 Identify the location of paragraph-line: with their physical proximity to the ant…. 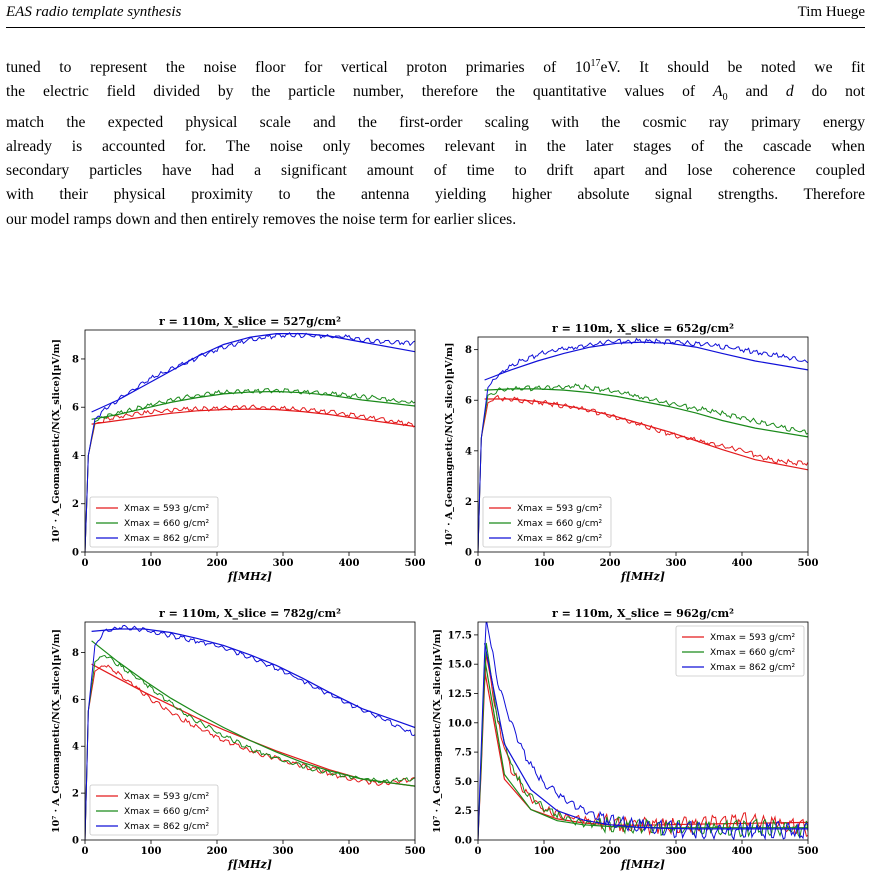
(435, 195).